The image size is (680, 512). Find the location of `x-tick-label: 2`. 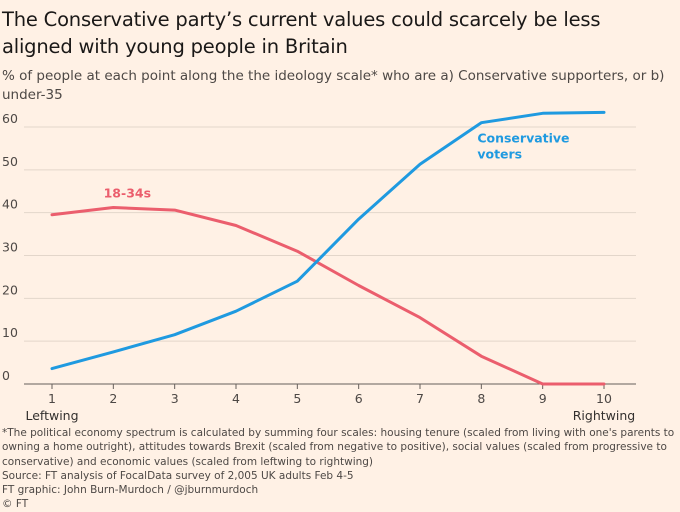

x-tick-label: 2 is located at coordinates (113, 398).